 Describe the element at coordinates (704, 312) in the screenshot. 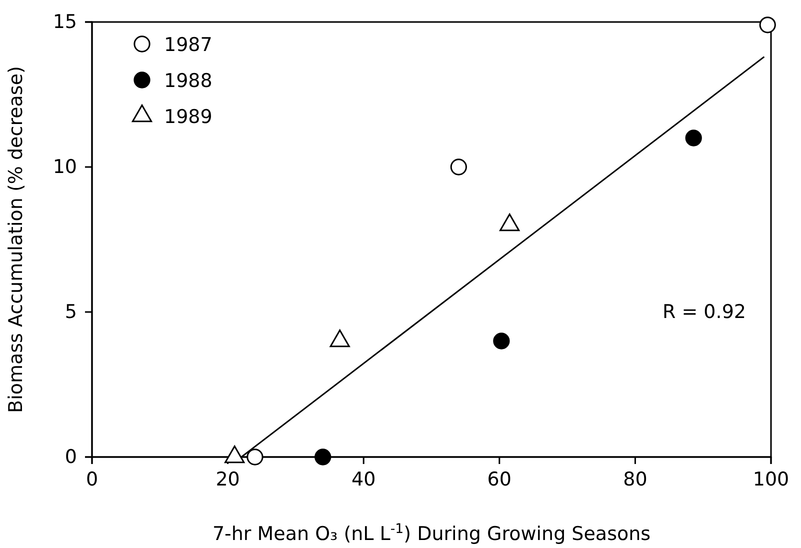

I see `annotation: R = 0.92` at that location.